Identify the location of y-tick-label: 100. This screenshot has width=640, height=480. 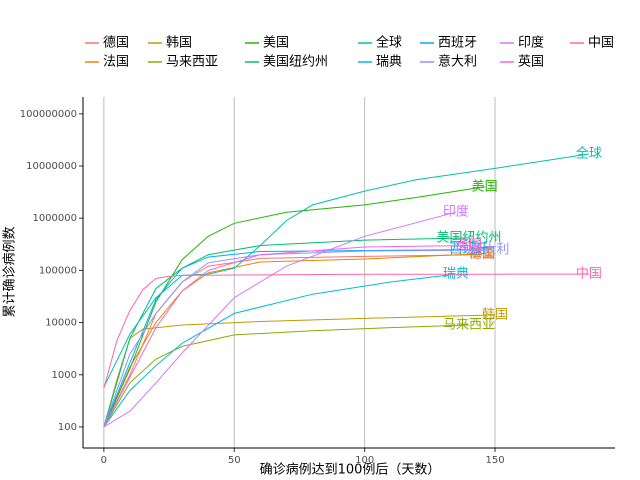
(67, 427).